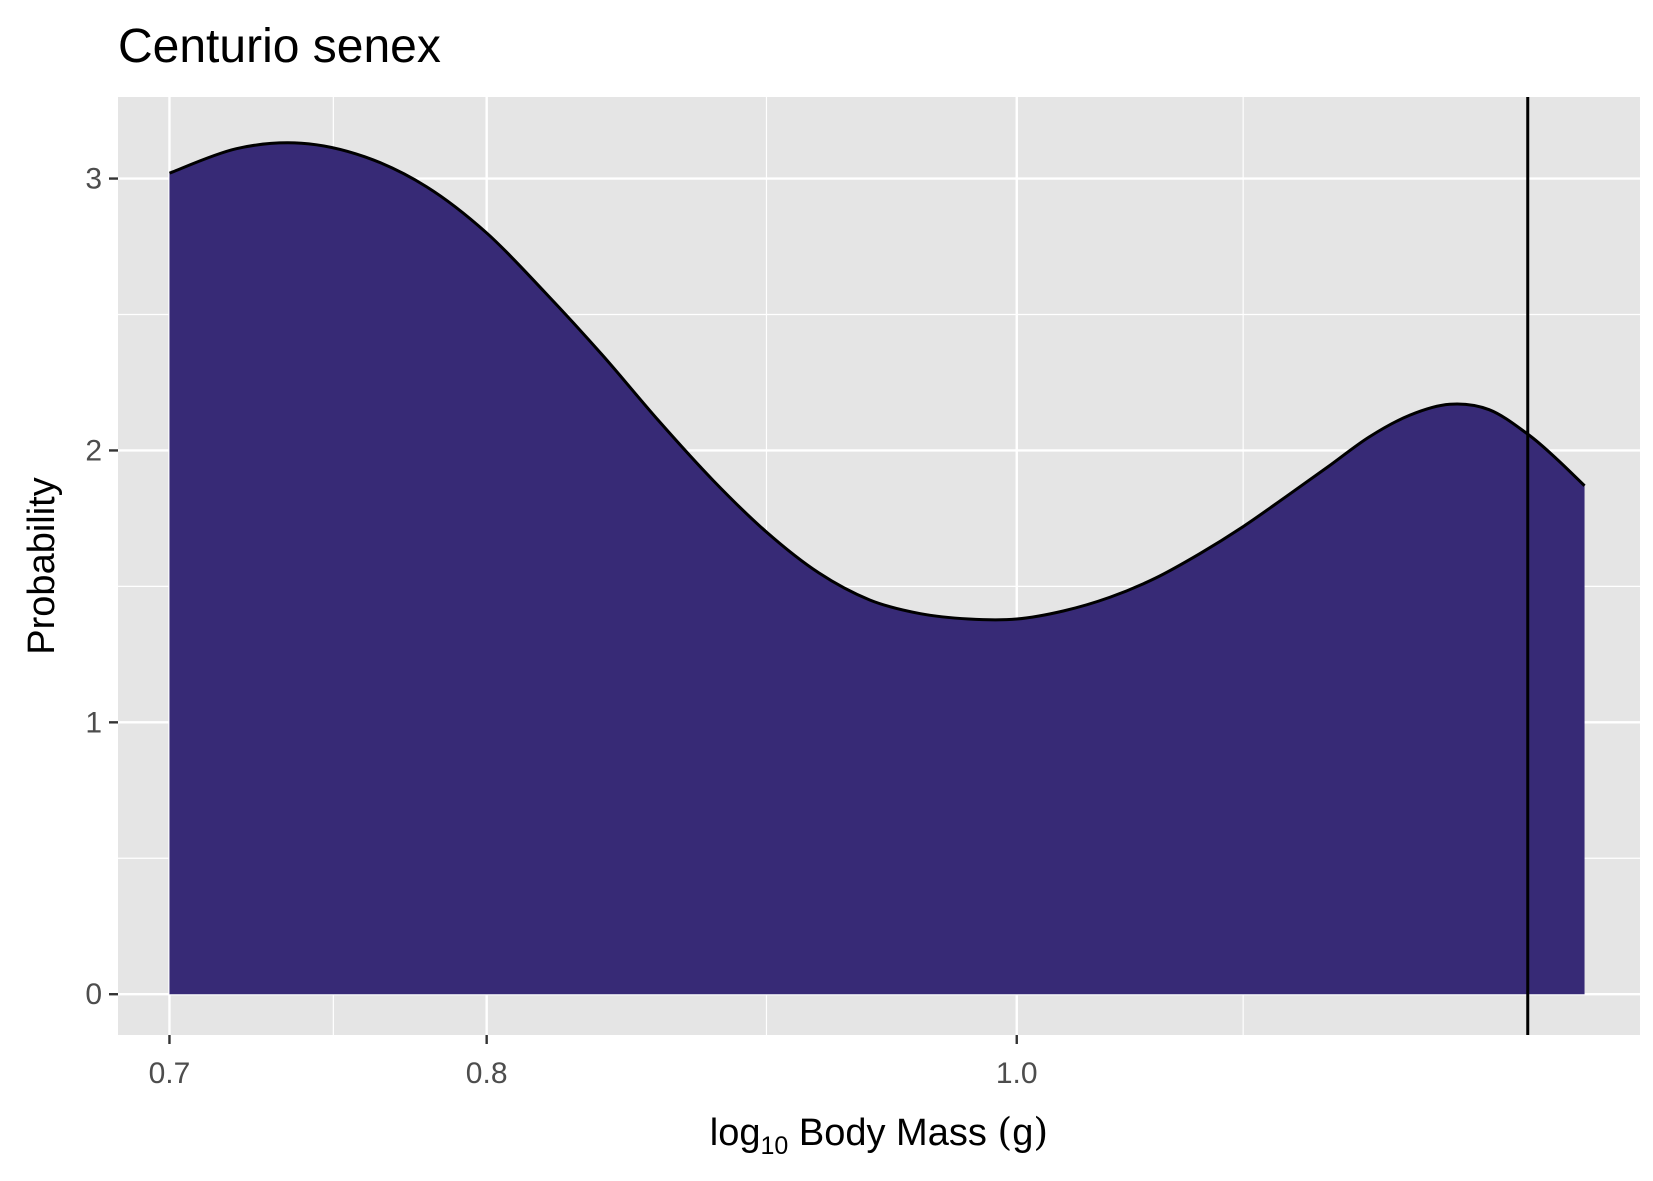 This screenshot has height=1181, width=1653. What do you see at coordinates (1040, 1132) in the screenshot?
I see `x-axis-title-paren-close: )` at bounding box center [1040, 1132].